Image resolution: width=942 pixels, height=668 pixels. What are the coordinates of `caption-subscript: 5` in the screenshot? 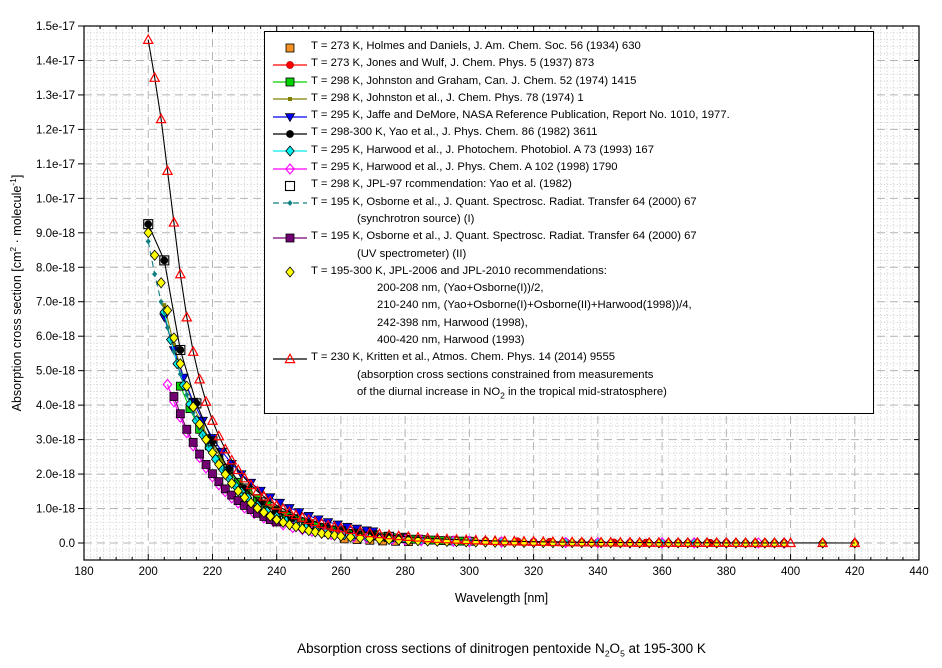 It's located at (622, 653).